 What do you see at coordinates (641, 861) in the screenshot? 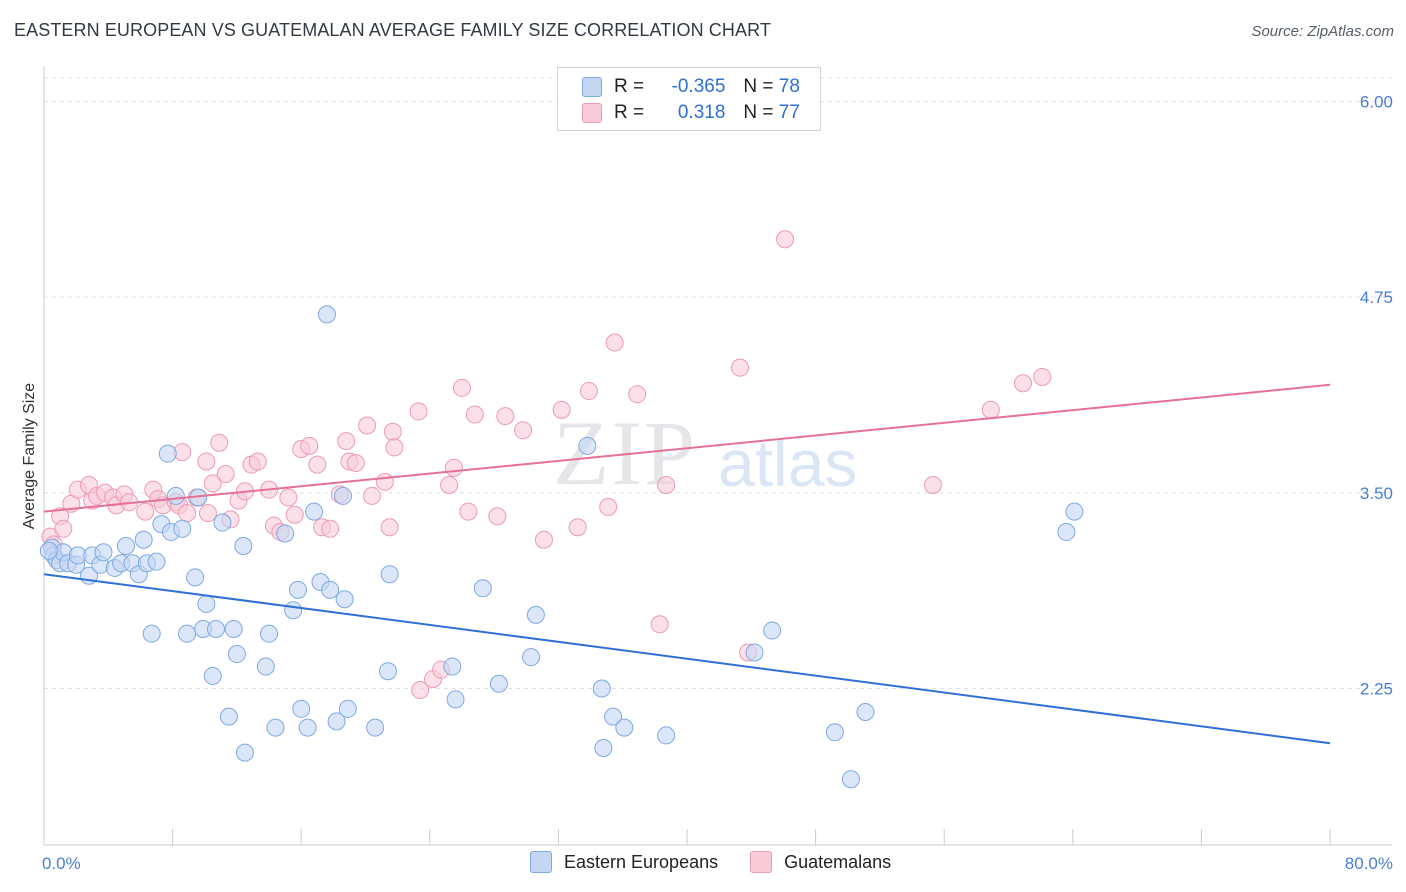
I see `series-label-eastern-europeans: Eastern Europeans` at bounding box center [641, 861].